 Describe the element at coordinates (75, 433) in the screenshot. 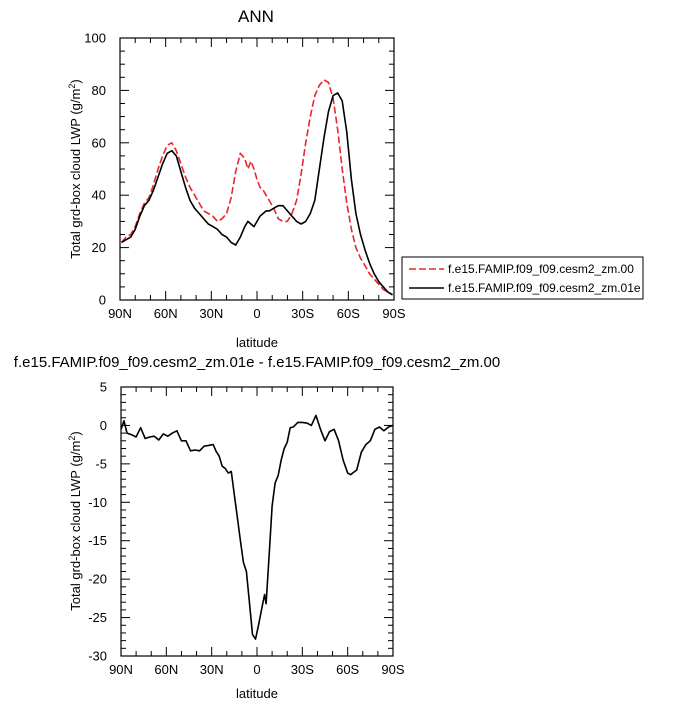

I see `bottom-y-axis-label-close: )` at that location.